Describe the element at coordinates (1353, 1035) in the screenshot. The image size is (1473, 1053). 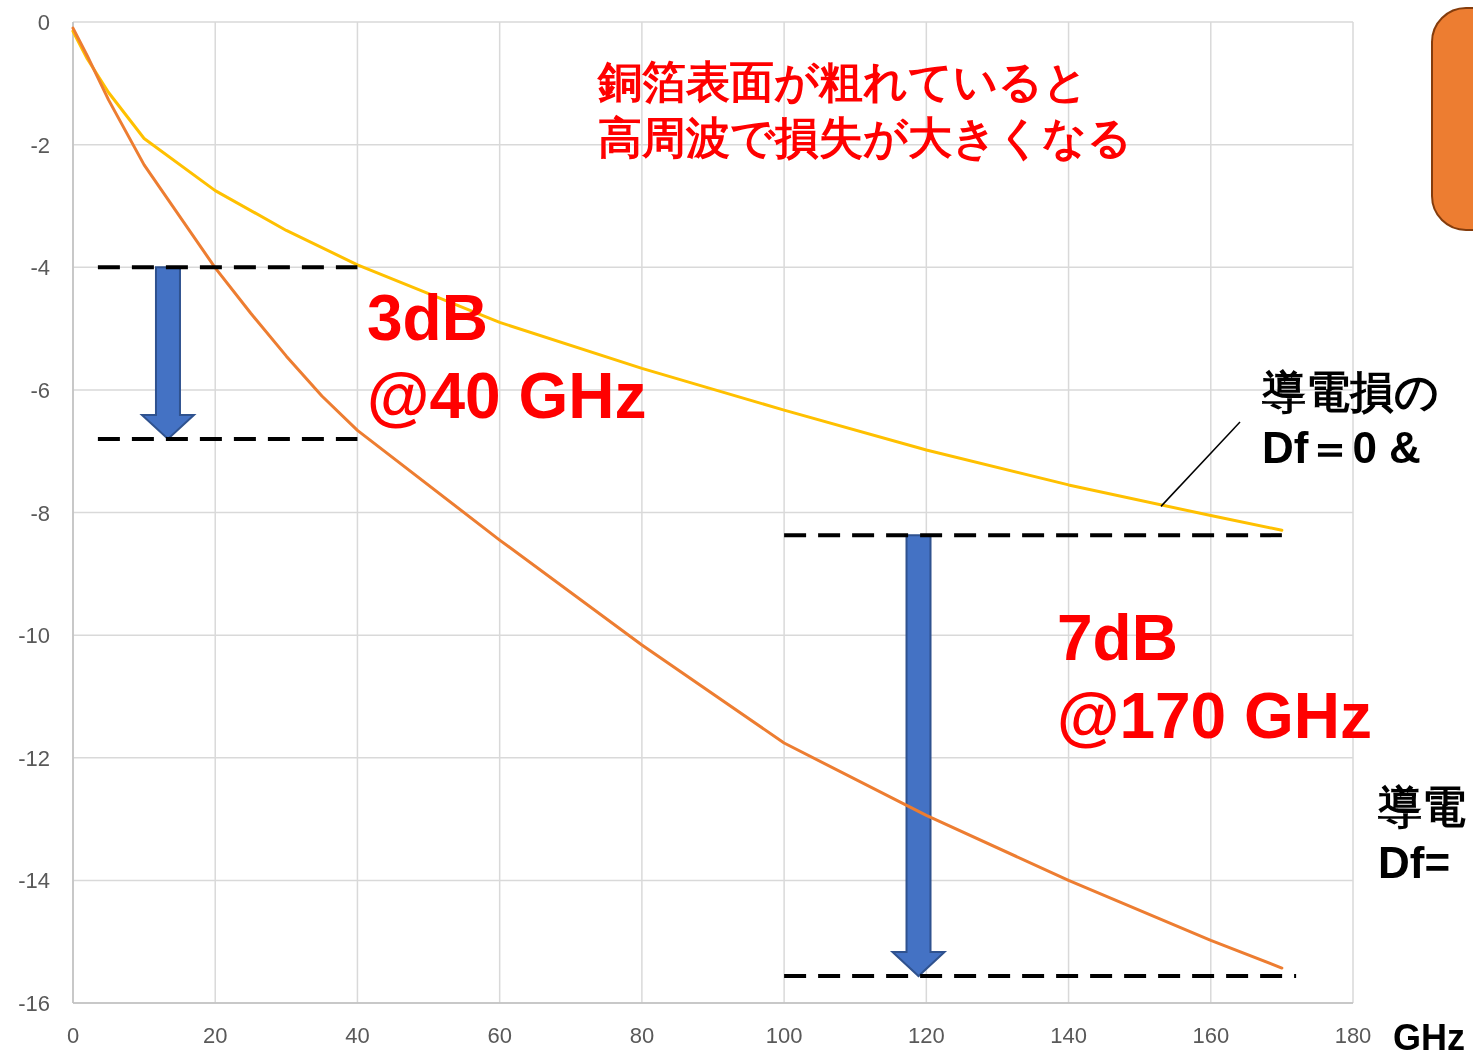
I see `x-tick-label: 180` at that location.